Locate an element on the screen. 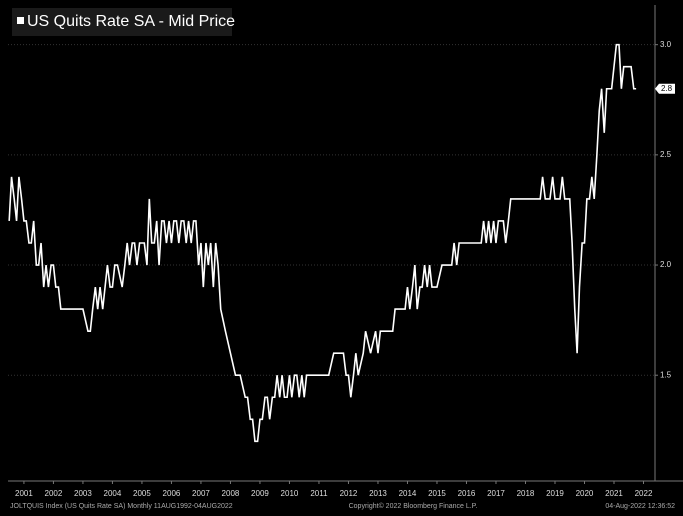  last-value-label: 2.8 is located at coordinates (667, 88).